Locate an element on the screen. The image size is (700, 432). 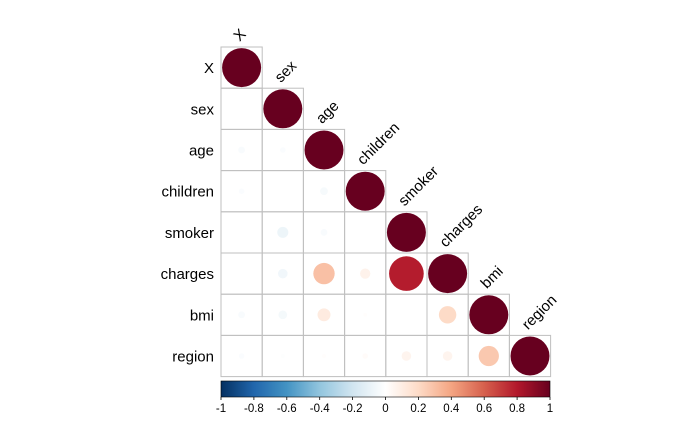
corr-circle-charges-charges is located at coordinates (448, 274).